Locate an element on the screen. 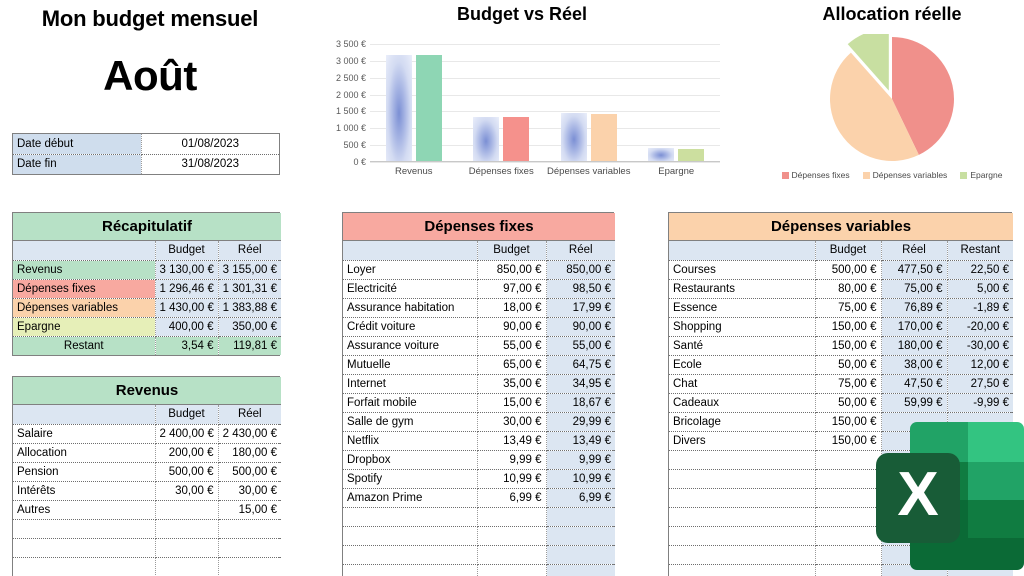 The image size is (1024, 576). revenus-row-reel: 500,00 € is located at coordinates (250, 472).